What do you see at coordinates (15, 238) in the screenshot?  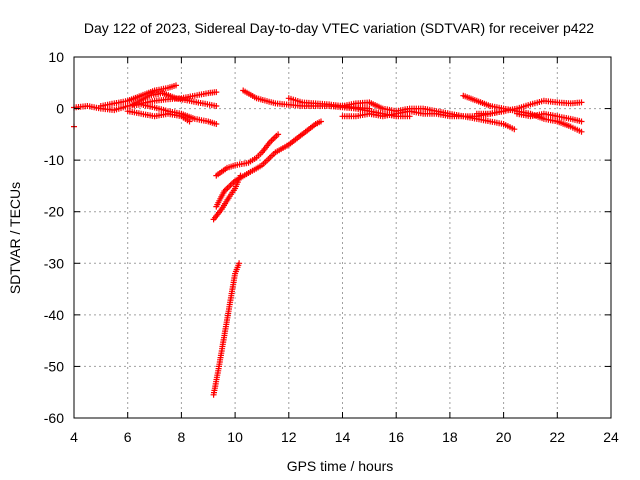 I see `y-axis-label: SDTVAR / TECUs` at bounding box center [15, 238].